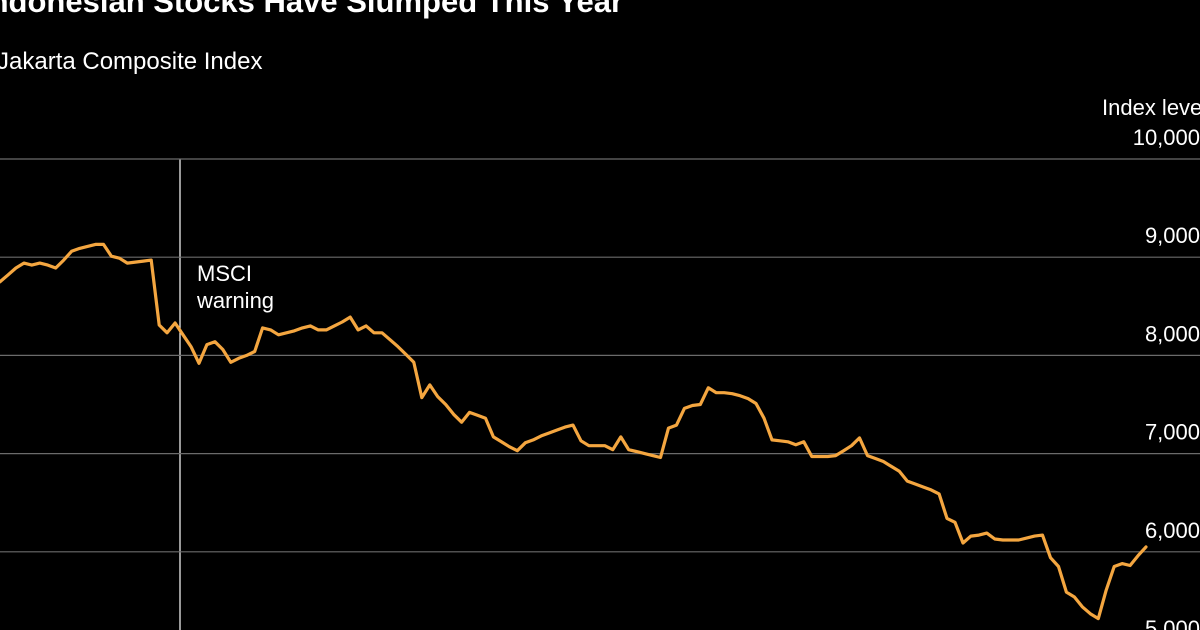 Image resolution: width=1200 pixels, height=630 pixels. Describe the element at coordinates (1172, 623) in the screenshot. I see `y-tick-label: 5,000` at that location.